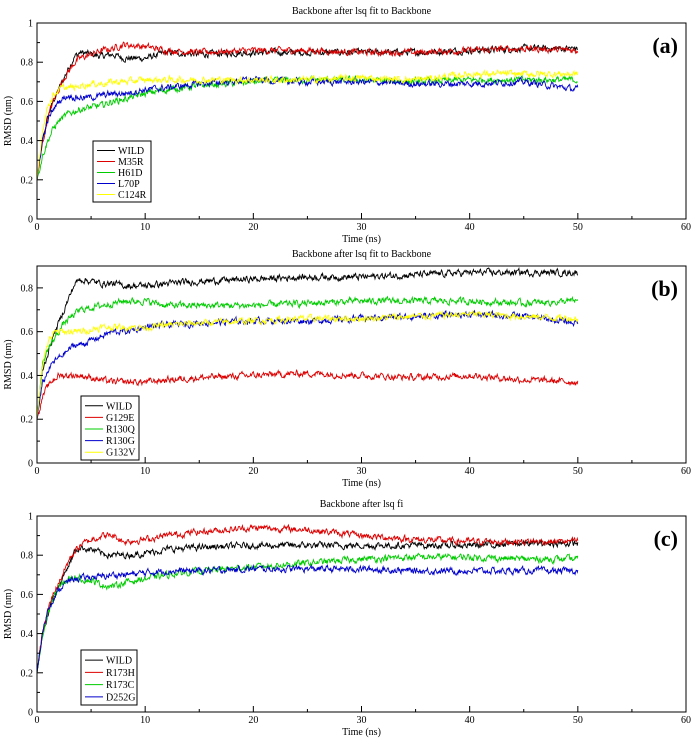 The image size is (697, 739). I want to click on chart-title: Backbone after lsq fi, so click(362, 504).